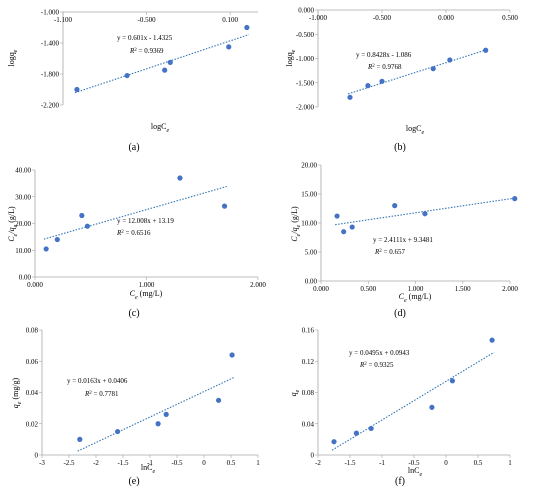 This screenshot has height=497, width=550. What do you see at coordinates (258, 463) in the screenshot?
I see `x-tick-label: 1` at bounding box center [258, 463].